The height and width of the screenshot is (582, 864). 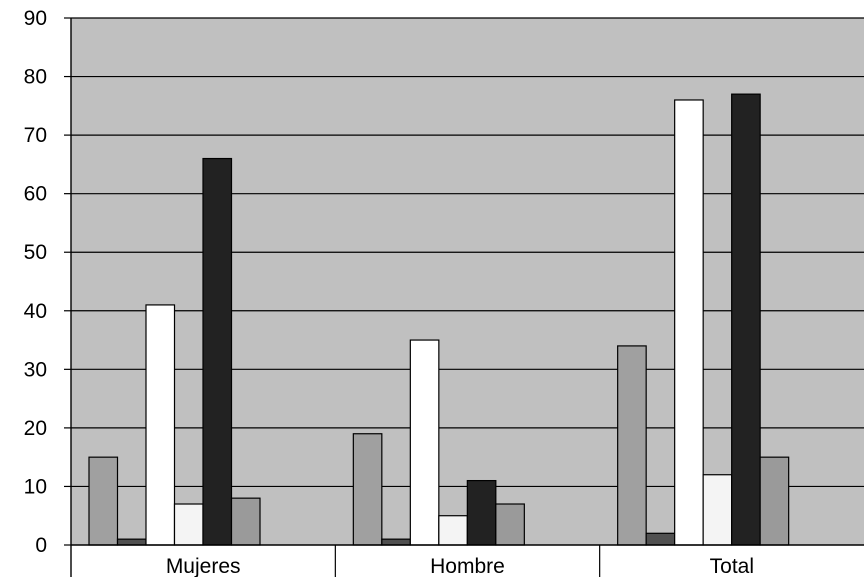 I want to click on y-tick-label: 40, so click(x=35, y=311).